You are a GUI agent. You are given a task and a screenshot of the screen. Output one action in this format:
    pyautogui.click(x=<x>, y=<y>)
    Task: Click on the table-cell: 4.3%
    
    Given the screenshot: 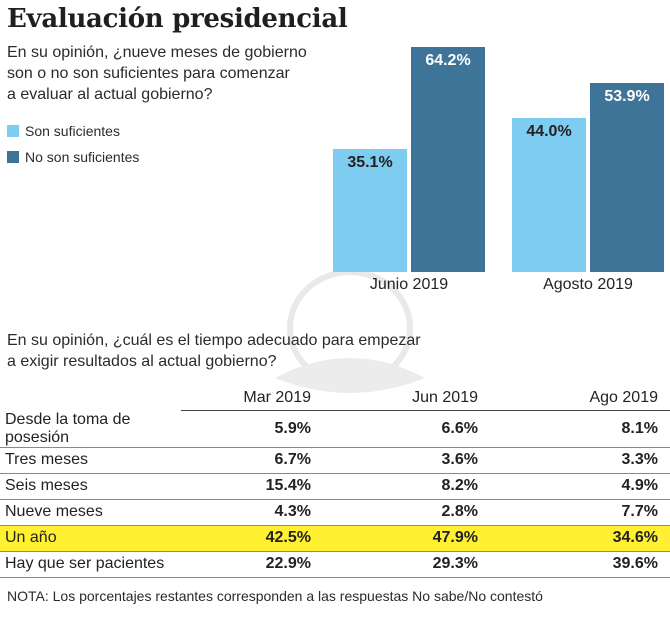 What is the action you would take?
    pyautogui.click(x=252, y=512)
    